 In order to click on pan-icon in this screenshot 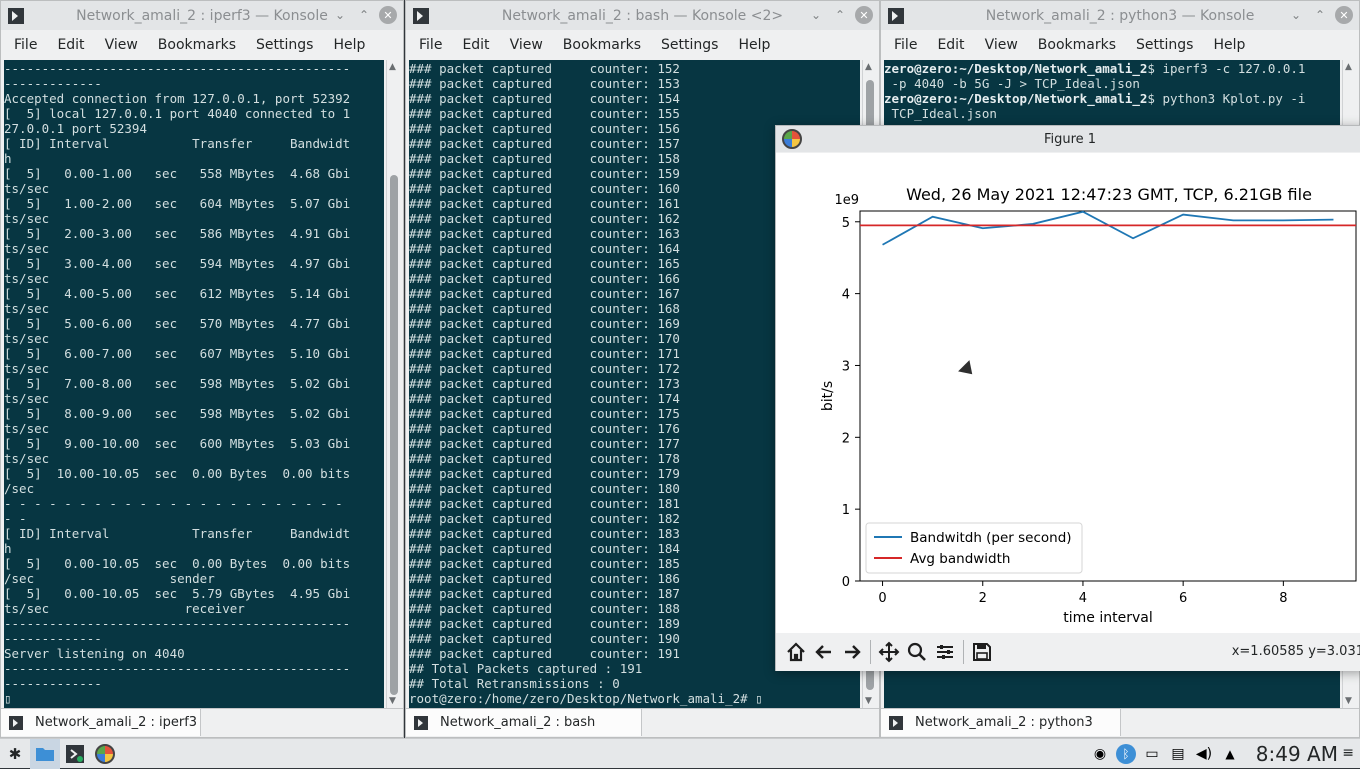, I will do `click(889, 652)`.